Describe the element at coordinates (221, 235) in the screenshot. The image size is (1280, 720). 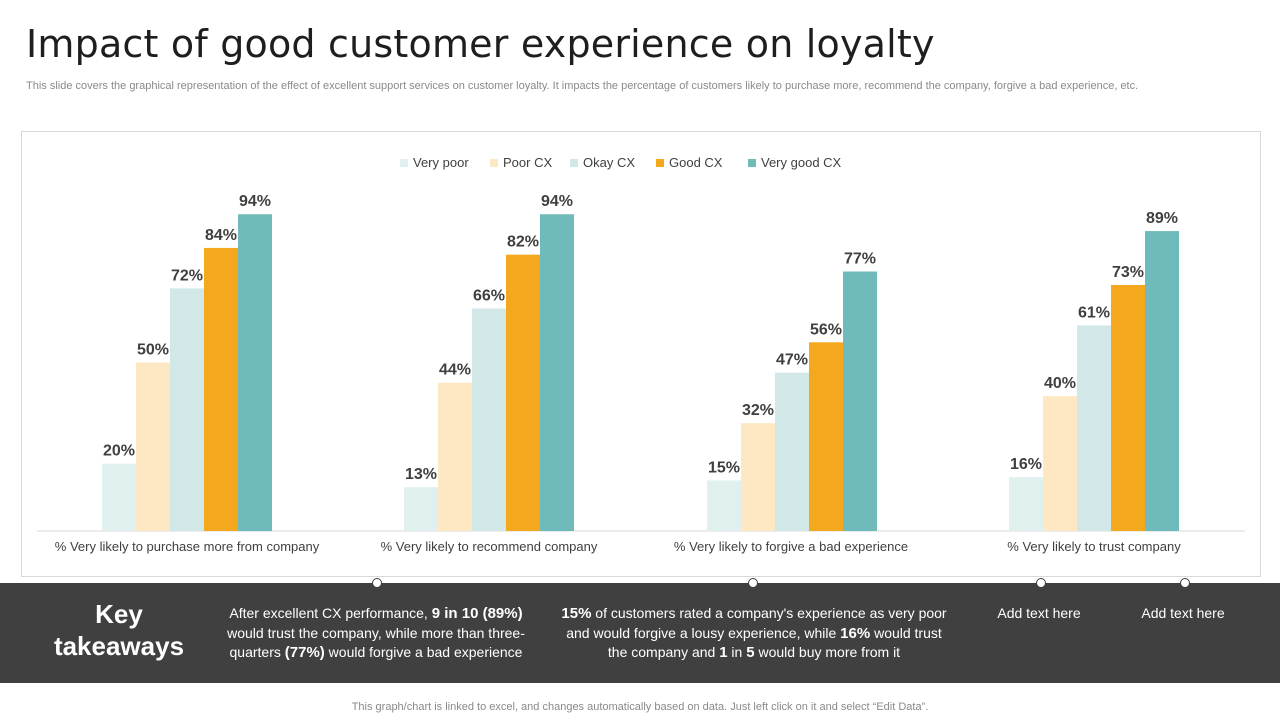
I see `data-label-1-4: 84%` at that location.